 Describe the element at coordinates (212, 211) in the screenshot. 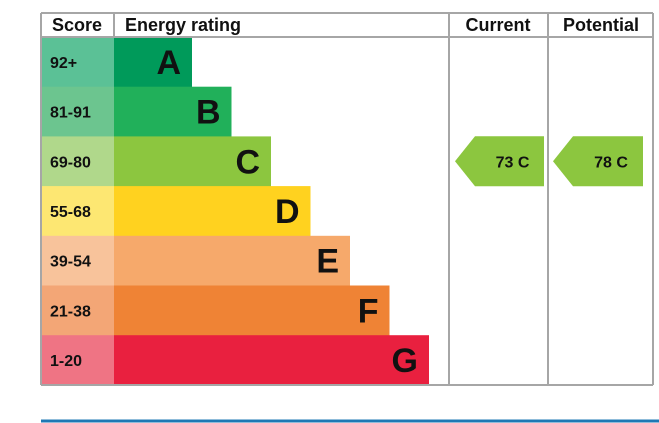

I see `band-bar-d` at that location.